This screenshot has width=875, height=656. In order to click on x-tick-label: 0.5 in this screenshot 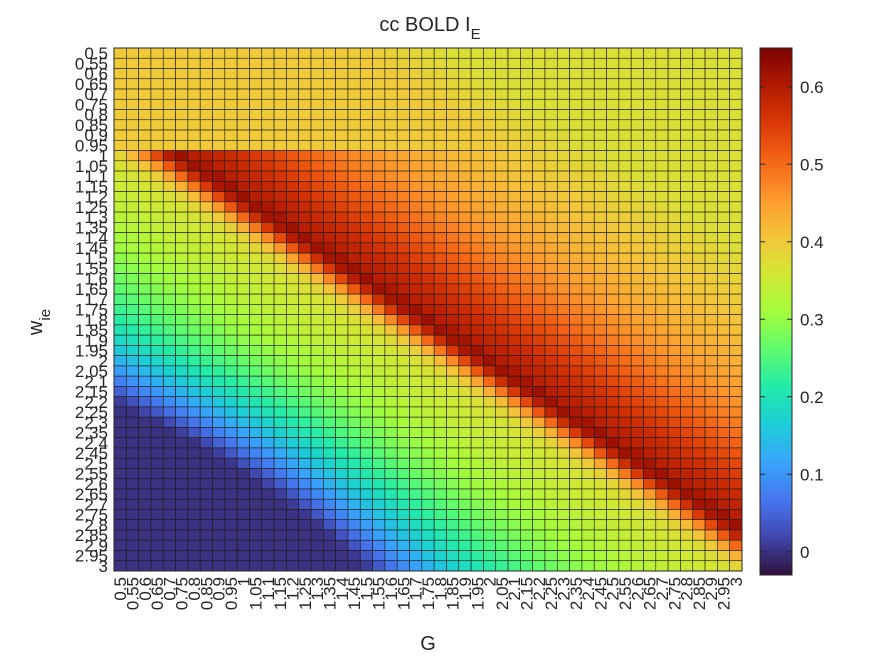, I will do `click(120, 589)`.